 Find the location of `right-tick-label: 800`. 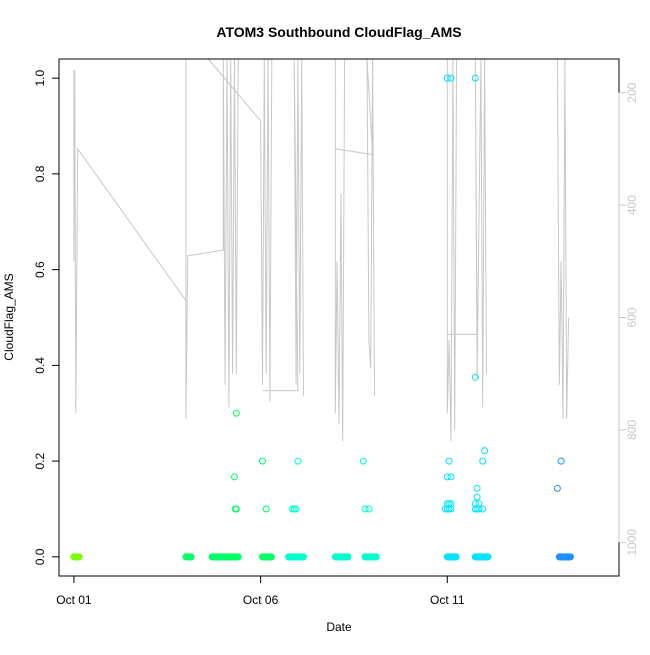

right-tick-label: 800 is located at coordinates (632, 430).